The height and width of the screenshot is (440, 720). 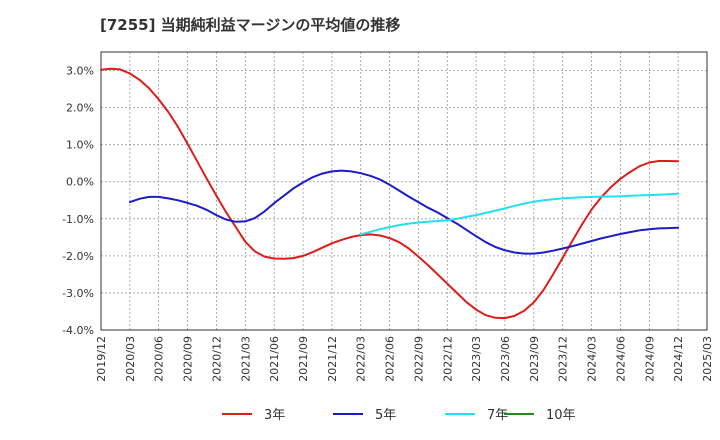 I want to click on x-tick-label: 2022/09, so click(x=418, y=359).